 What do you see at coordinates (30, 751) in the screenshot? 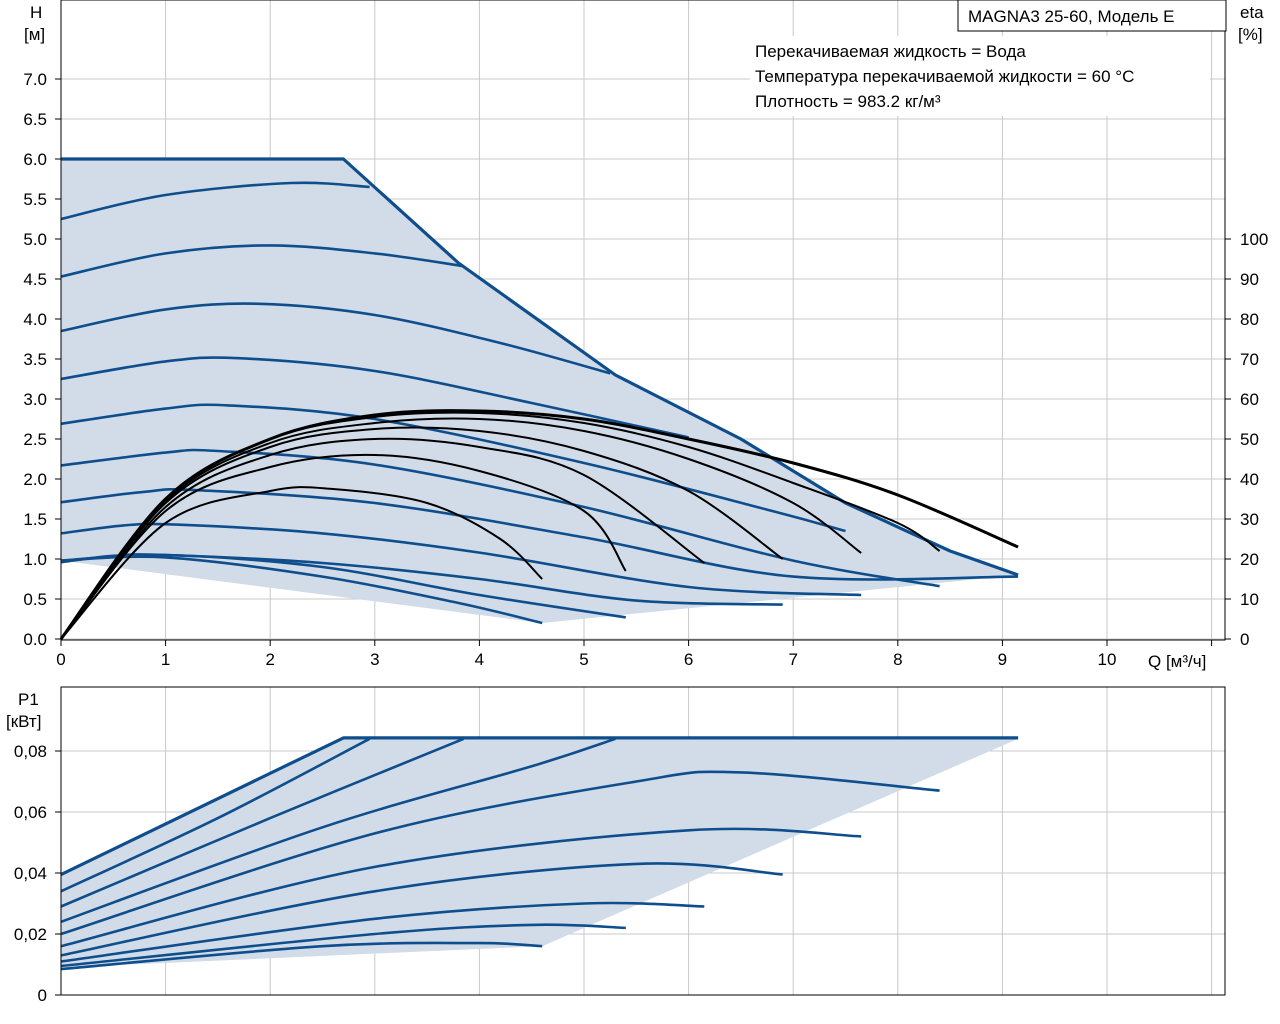
I see `p1-tick-label: 0,08` at bounding box center [30, 751].